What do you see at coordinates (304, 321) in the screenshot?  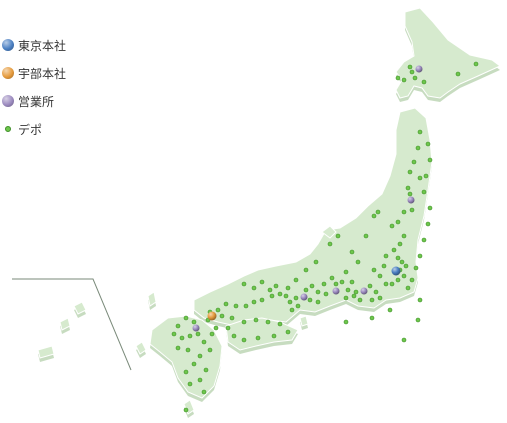 I see `awaji-island` at bounding box center [304, 321].